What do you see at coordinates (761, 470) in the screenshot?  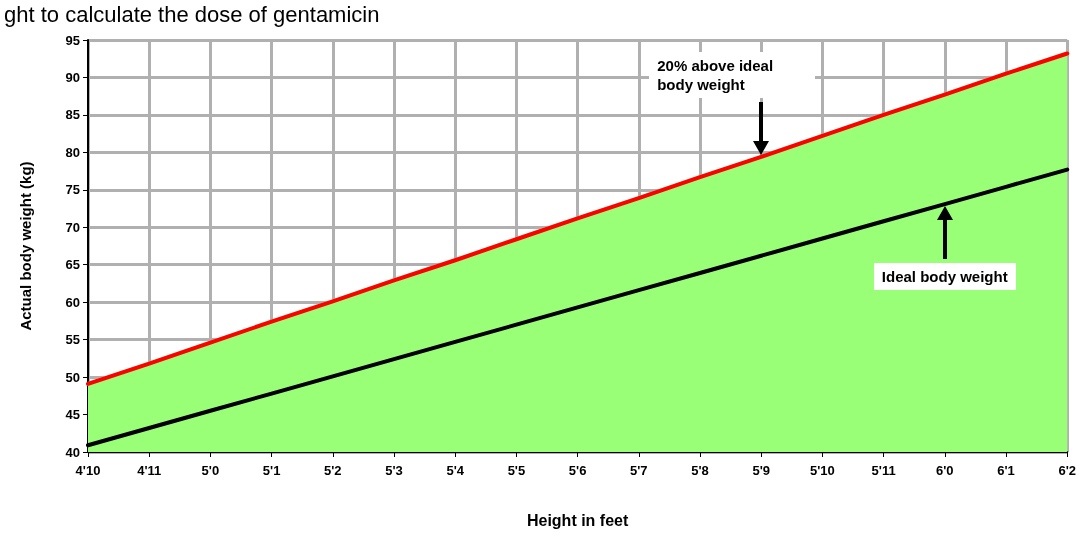 I see `x-tick-label: 5'9` at bounding box center [761, 470].